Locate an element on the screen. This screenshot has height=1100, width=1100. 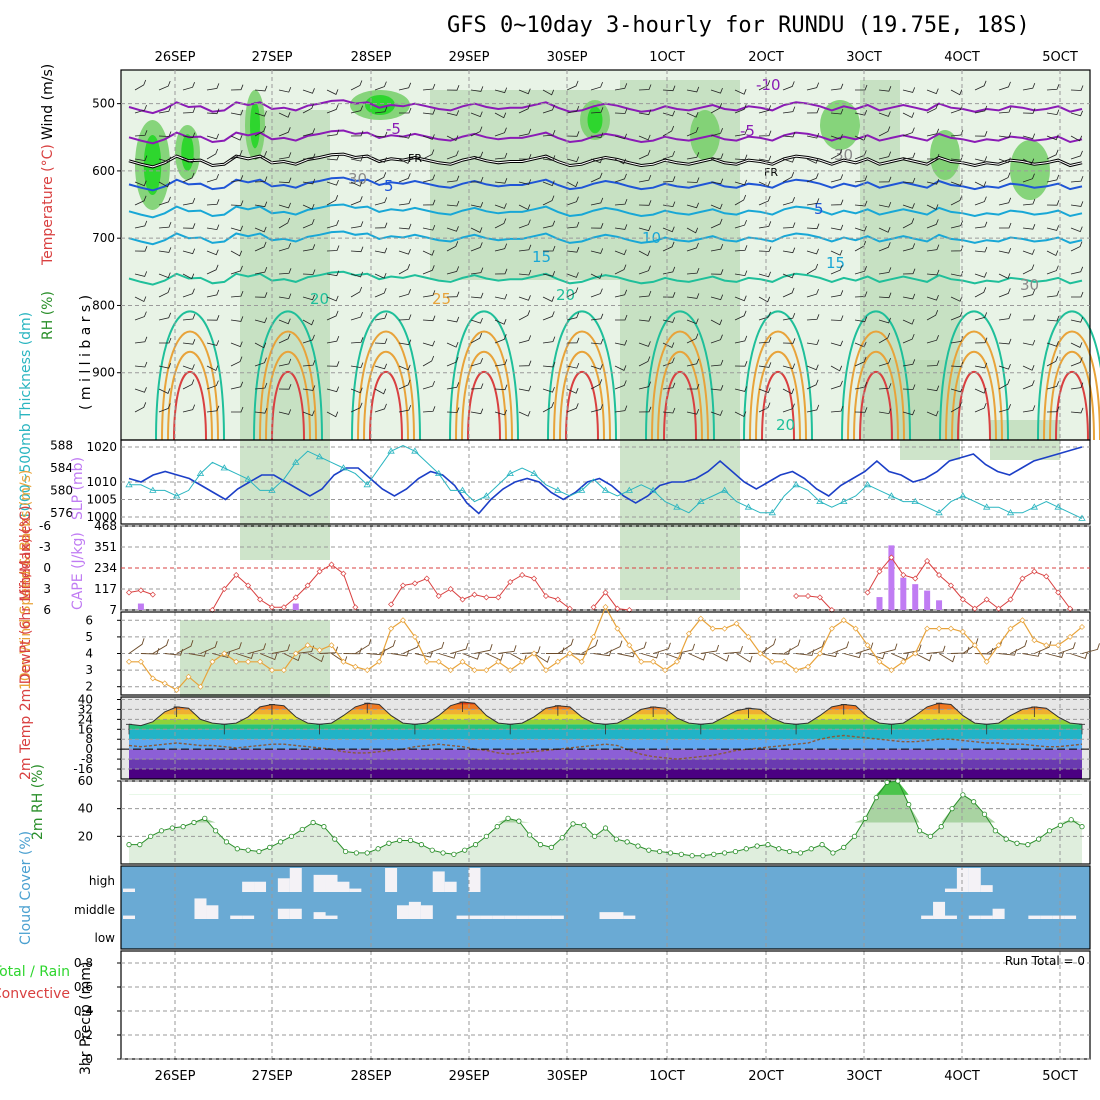
rh-shaded-region is located at coordinates (680, 340).